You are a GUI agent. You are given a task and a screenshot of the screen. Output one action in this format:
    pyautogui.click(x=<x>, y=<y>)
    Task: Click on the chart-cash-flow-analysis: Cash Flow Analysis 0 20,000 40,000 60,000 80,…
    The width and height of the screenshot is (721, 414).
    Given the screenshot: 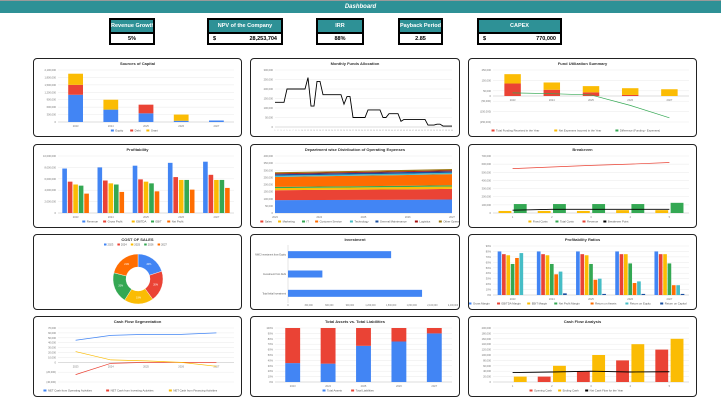 What is the action you would take?
    pyautogui.click(x=582, y=356)
    